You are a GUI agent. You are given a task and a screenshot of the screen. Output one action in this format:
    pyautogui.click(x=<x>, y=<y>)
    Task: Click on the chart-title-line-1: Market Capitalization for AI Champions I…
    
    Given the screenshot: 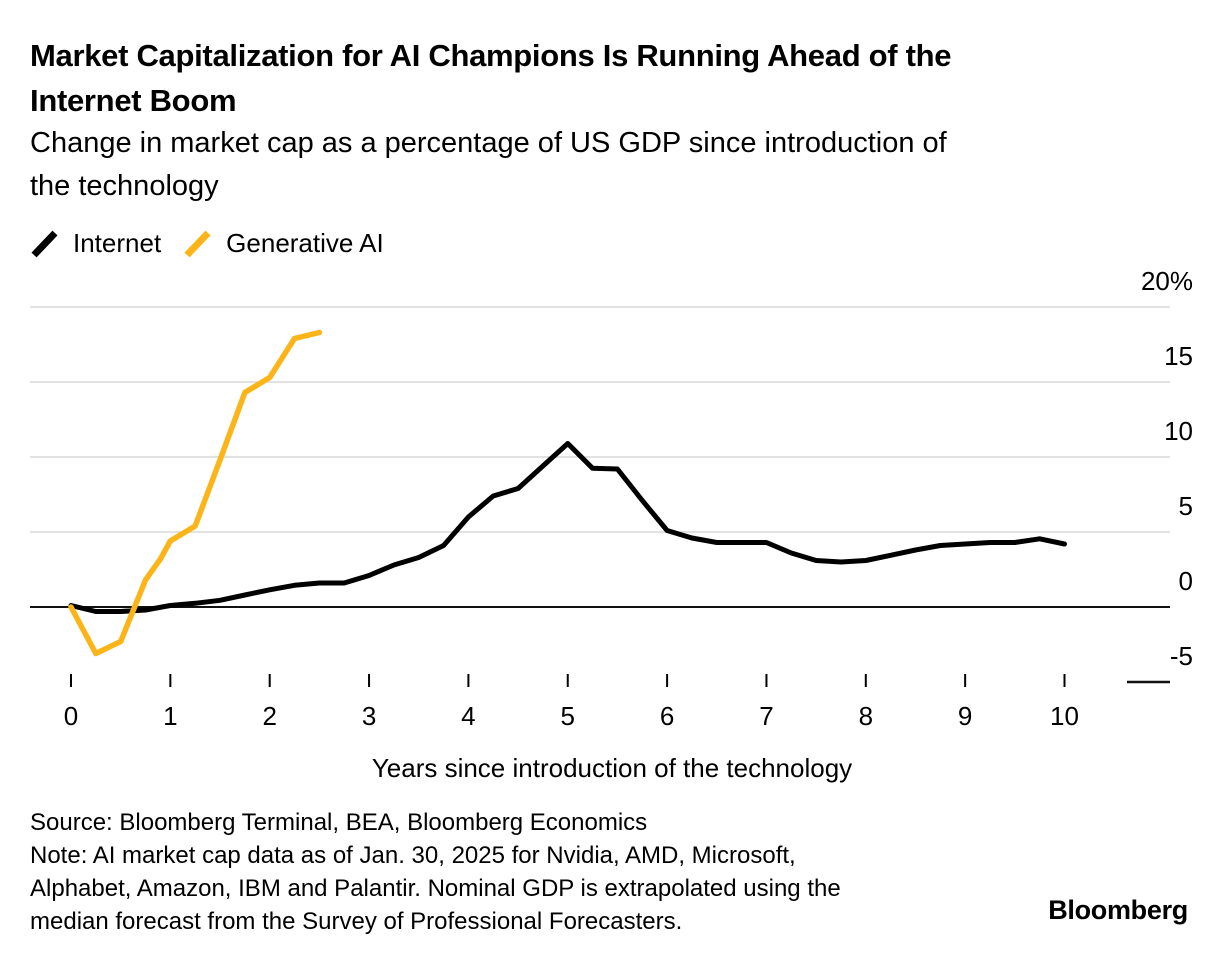 What is the action you would take?
    pyautogui.click(x=491, y=55)
    